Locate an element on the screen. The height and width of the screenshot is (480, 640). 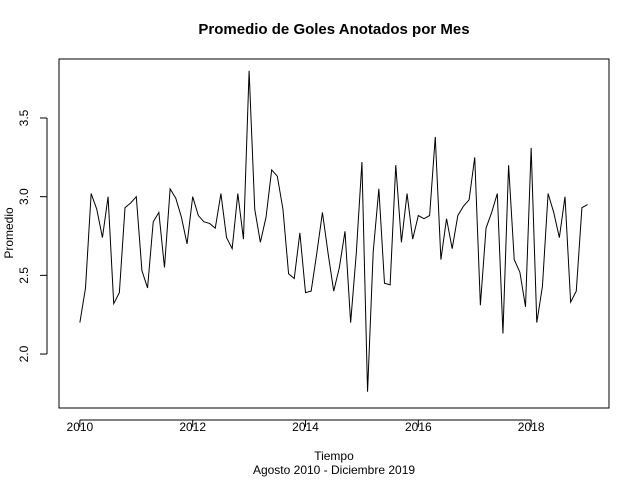
x-tick-label: 2016 is located at coordinates (418, 427).